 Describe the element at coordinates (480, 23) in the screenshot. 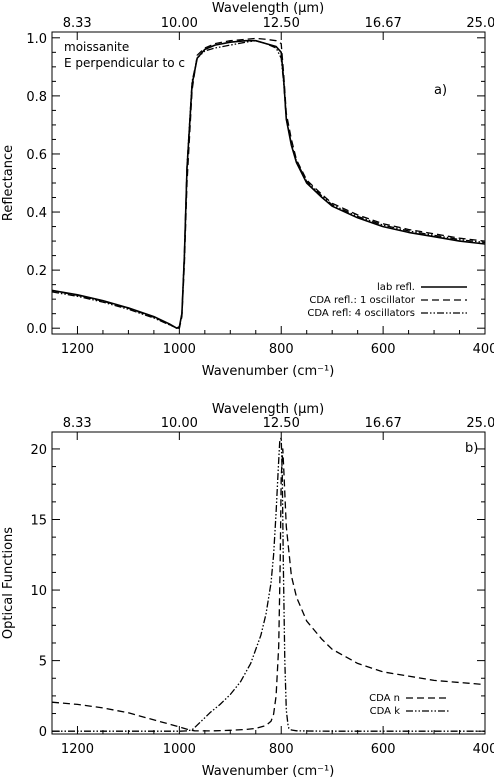

I see `panel-a-top-tick-label-5: 25.00` at that location.